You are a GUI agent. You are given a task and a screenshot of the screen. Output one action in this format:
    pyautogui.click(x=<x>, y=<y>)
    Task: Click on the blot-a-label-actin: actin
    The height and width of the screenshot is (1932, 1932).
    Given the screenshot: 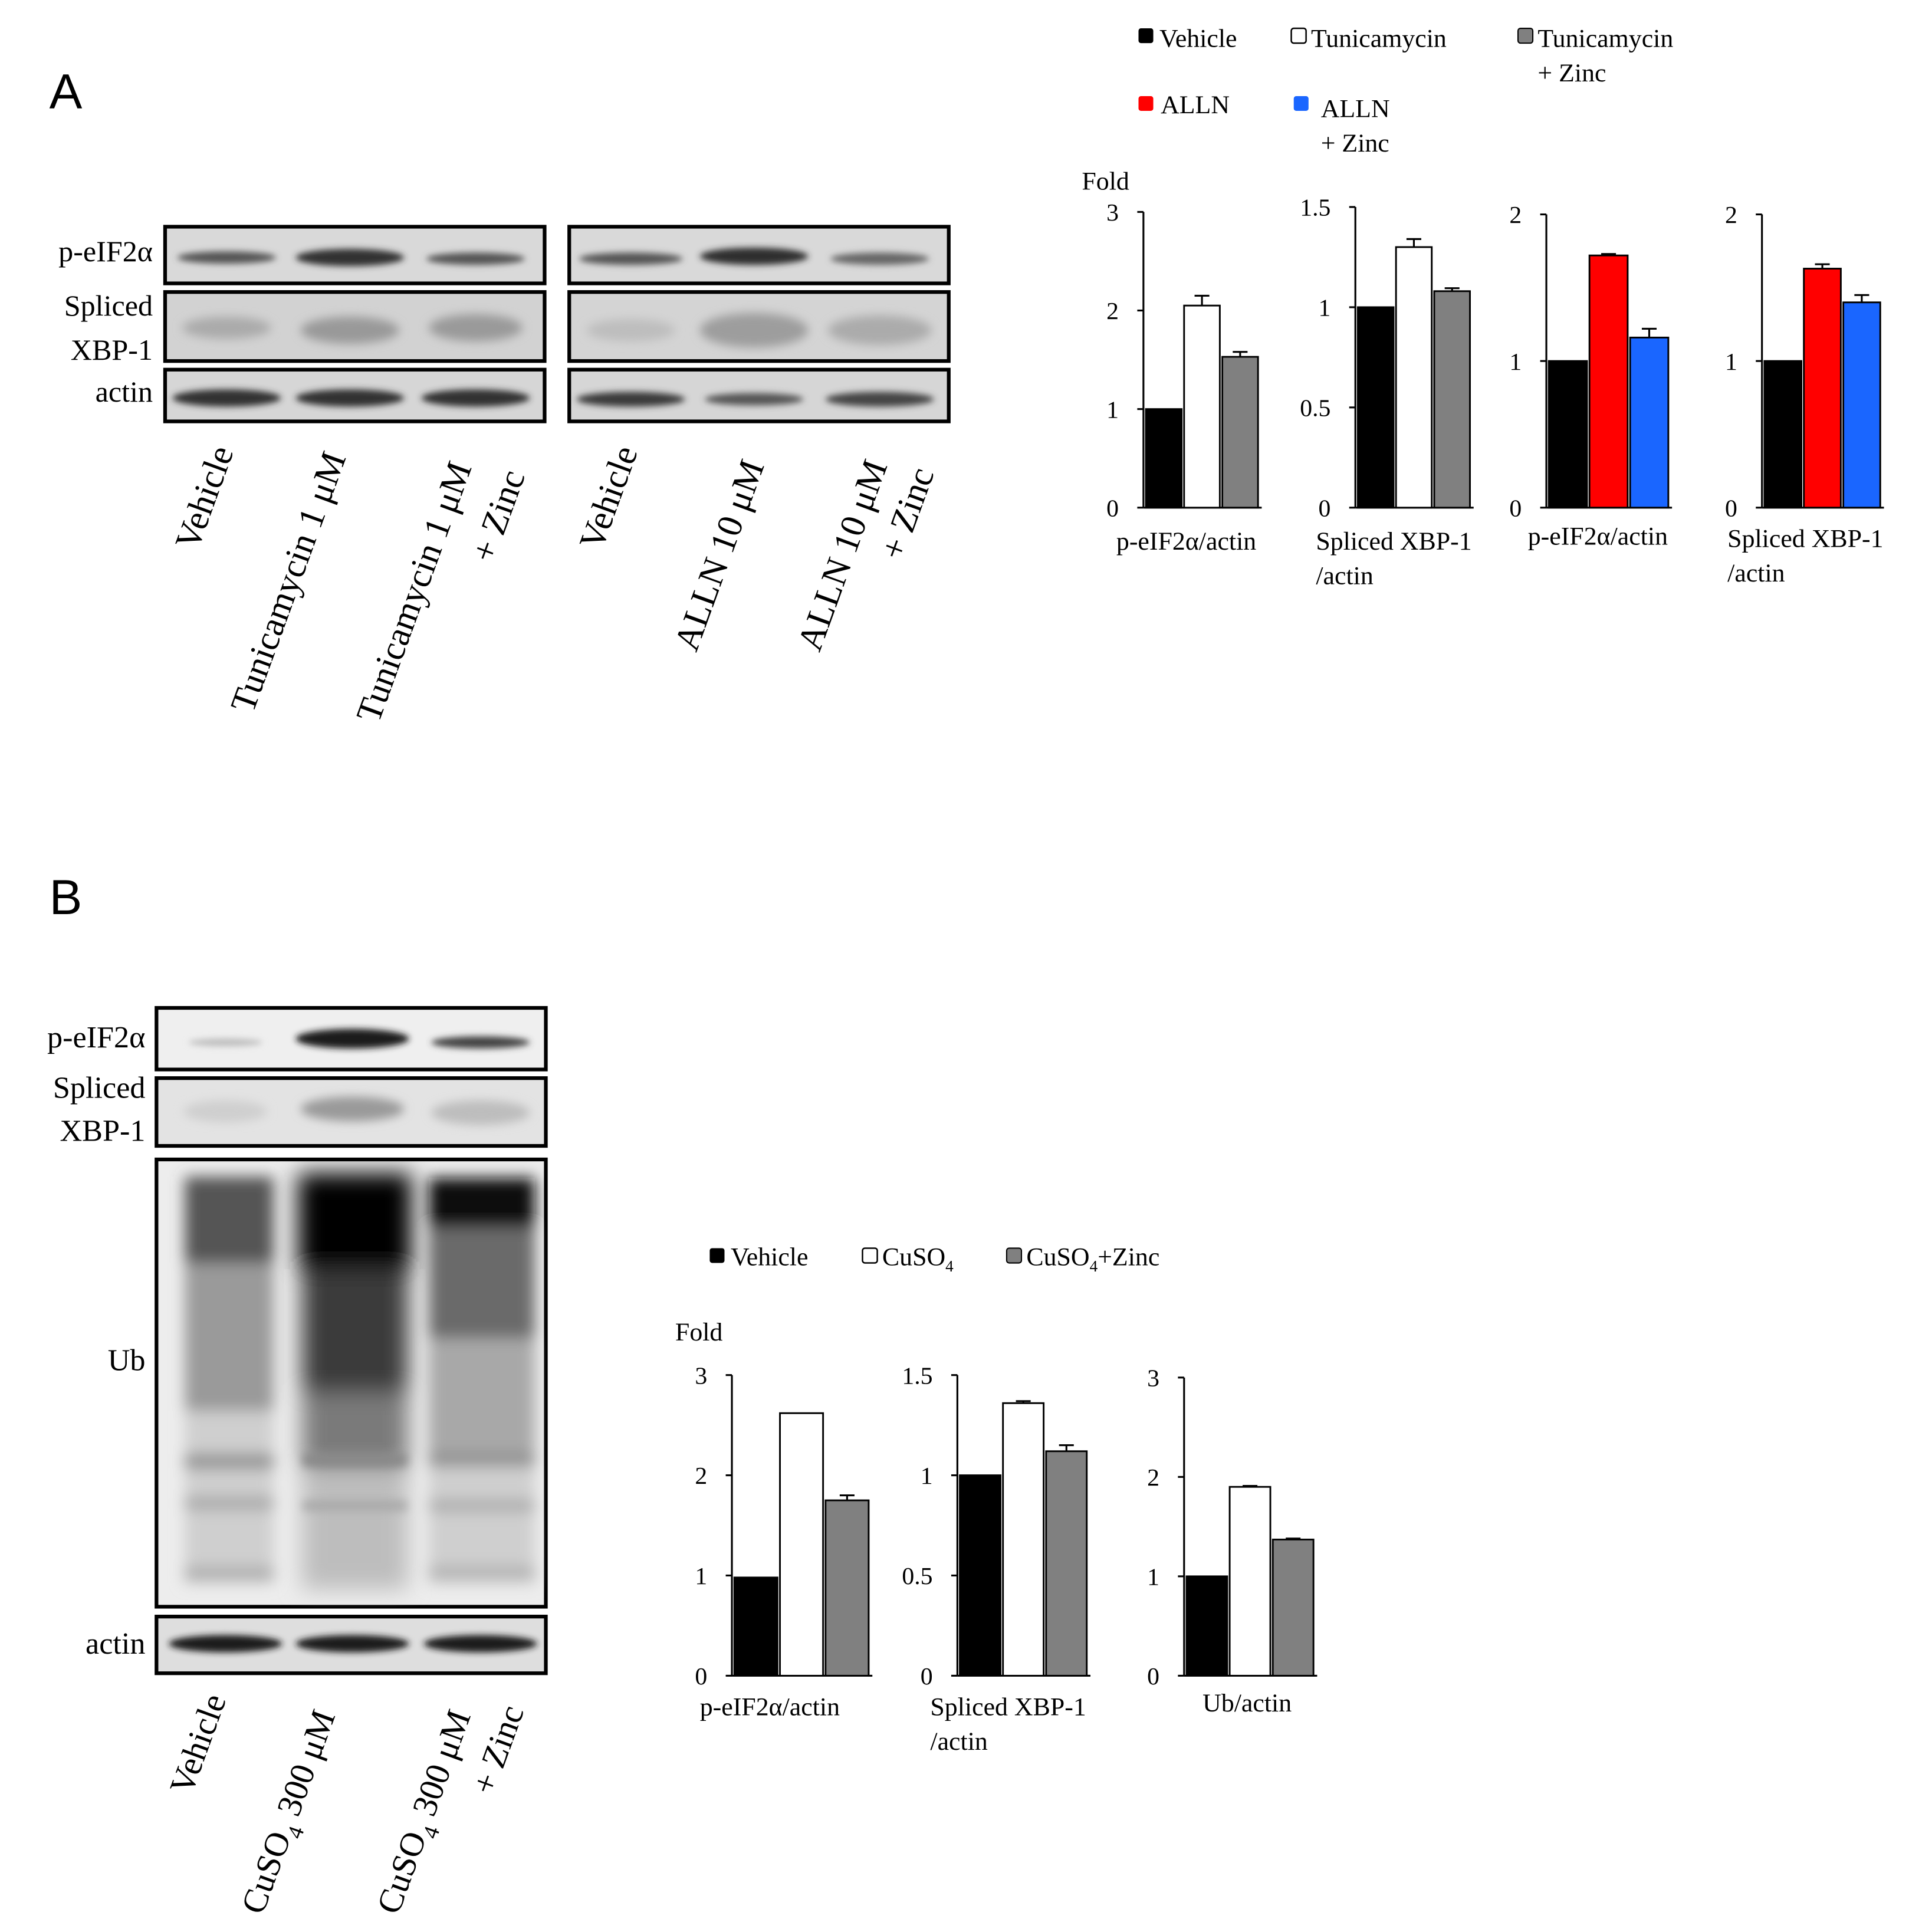 What is the action you would take?
    pyautogui.click(x=124, y=391)
    